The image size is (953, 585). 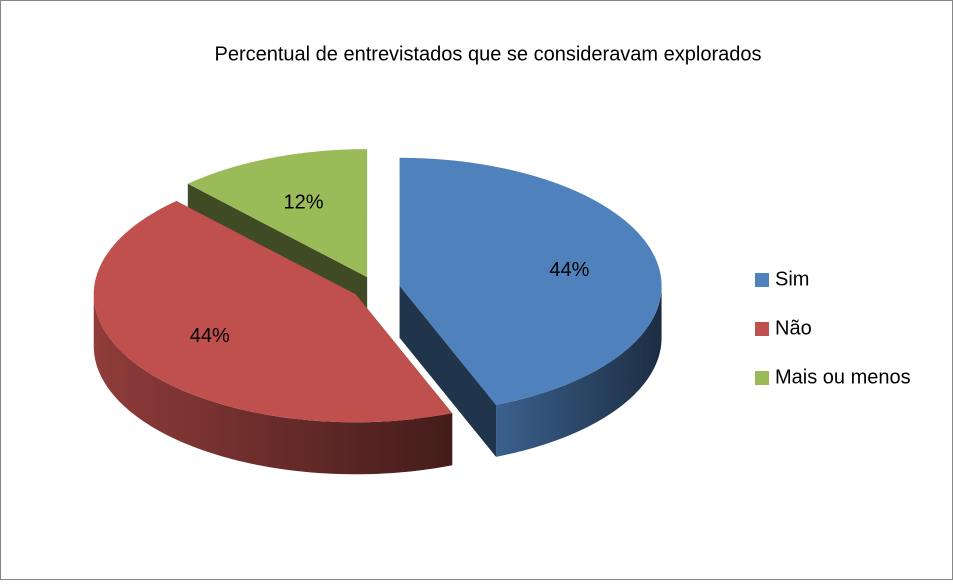 I want to click on legend-label: Mais ou menos, so click(x=843, y=377).